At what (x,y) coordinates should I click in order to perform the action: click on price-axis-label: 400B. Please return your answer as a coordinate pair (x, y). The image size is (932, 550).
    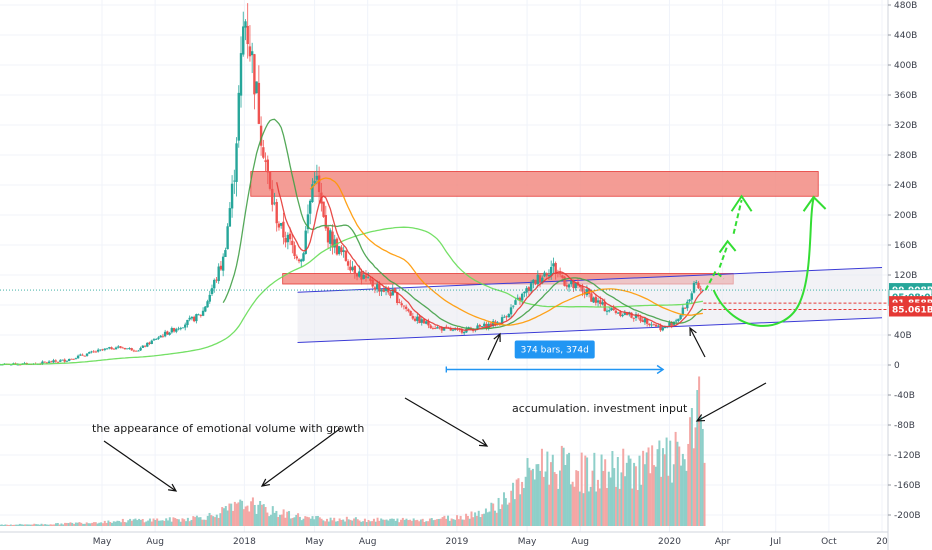
    Looking at the image, I should click on (905, 66).